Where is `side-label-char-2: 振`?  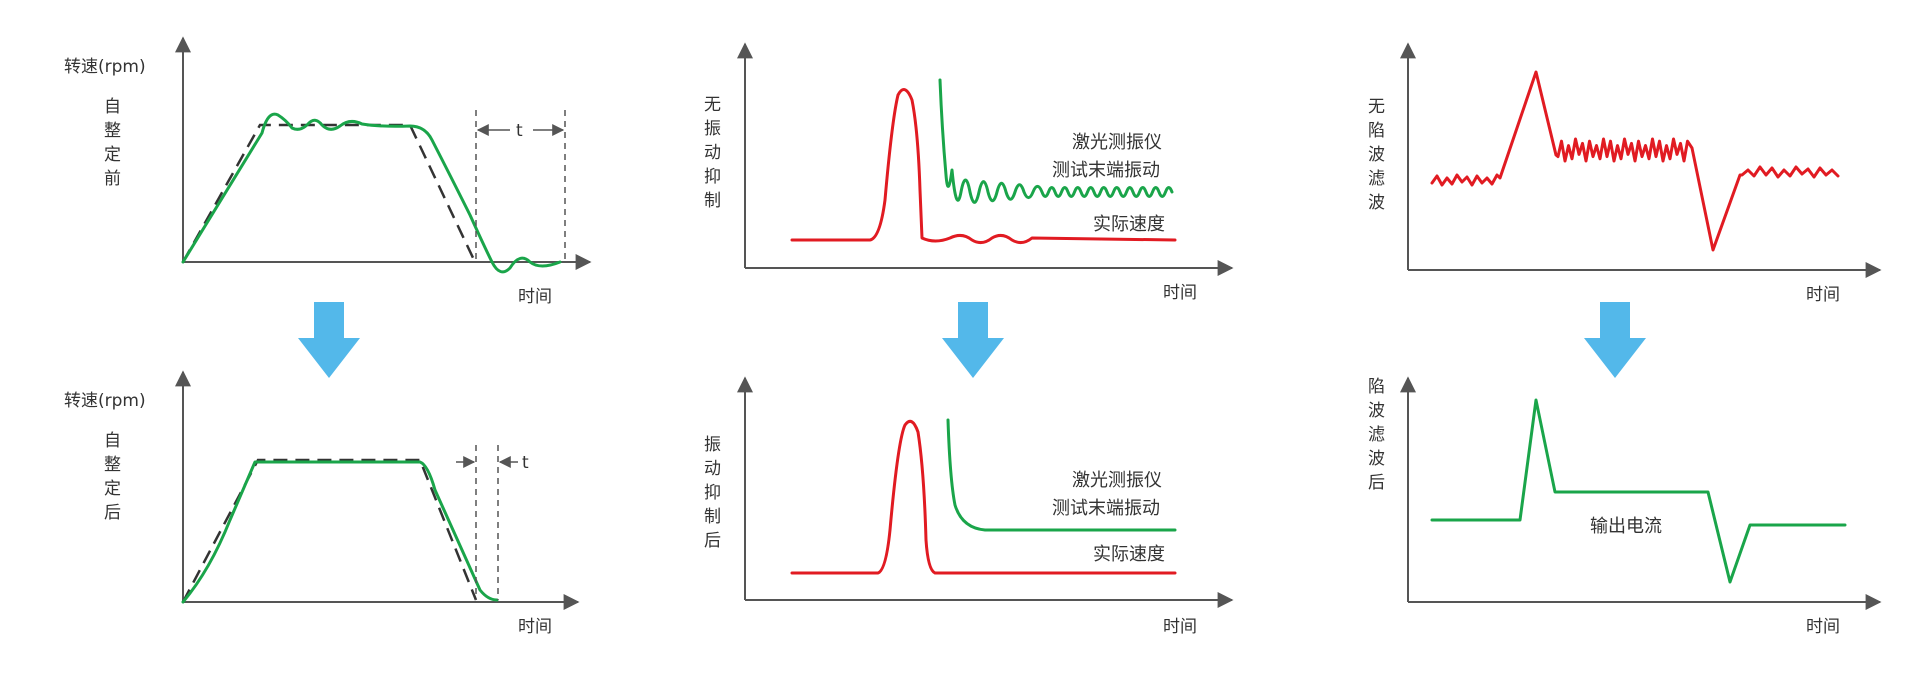
side-label-char-2: 振 is located at coordinates (712, 129).